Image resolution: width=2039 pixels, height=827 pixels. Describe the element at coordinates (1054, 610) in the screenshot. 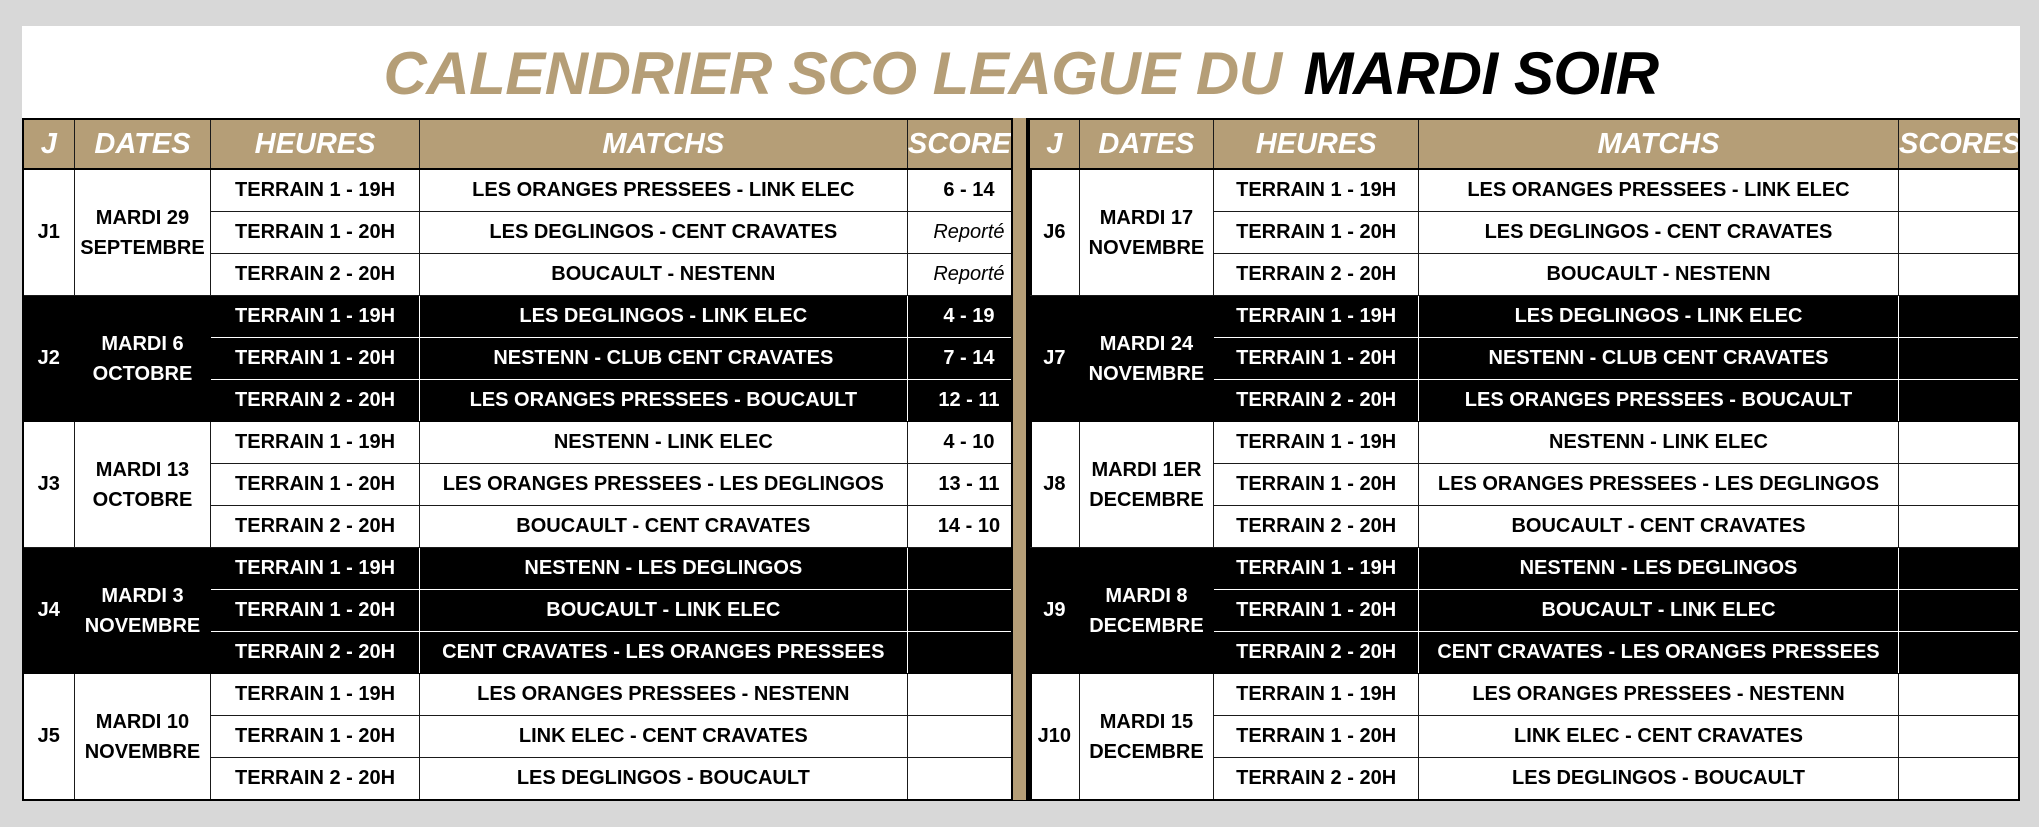

I see `matchday-cell: J9` at that location.